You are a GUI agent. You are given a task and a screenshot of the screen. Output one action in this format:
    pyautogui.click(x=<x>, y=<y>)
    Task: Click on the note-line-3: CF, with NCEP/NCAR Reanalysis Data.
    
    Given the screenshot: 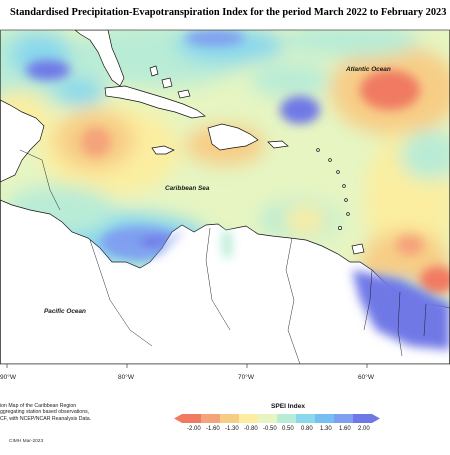 What is the action you would take?
    pyautogui.click(x=46, y=418)
    